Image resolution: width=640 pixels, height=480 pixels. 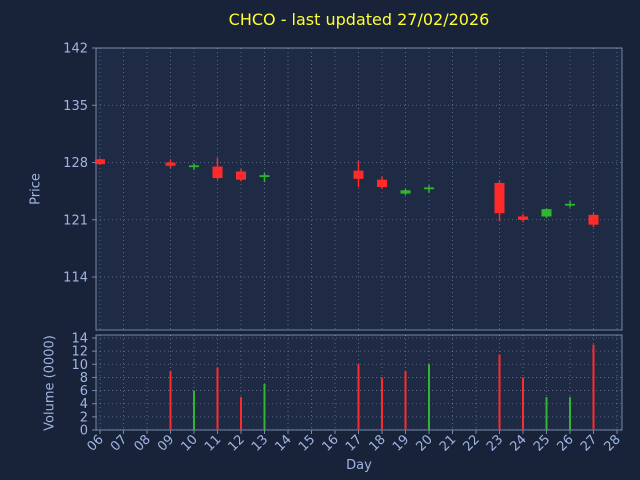 I want to click on x-tick-label: 21, so click(x=448, y=443).